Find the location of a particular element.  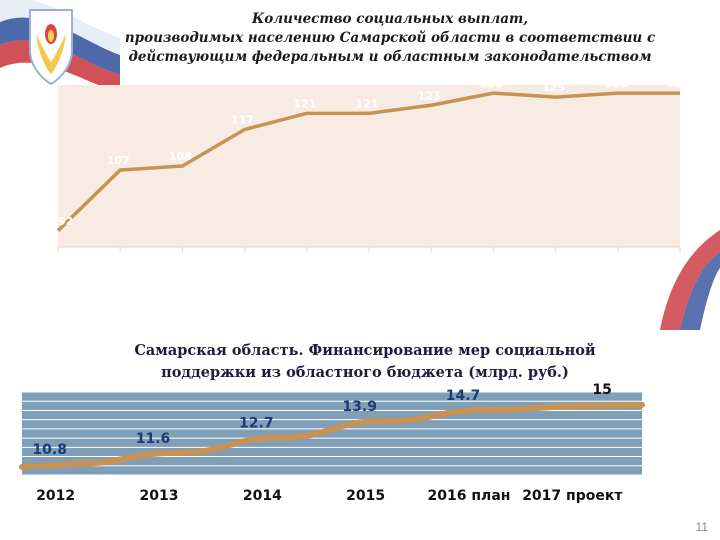

chart-1-data-label: 92 is located at coordinates (65, 221).